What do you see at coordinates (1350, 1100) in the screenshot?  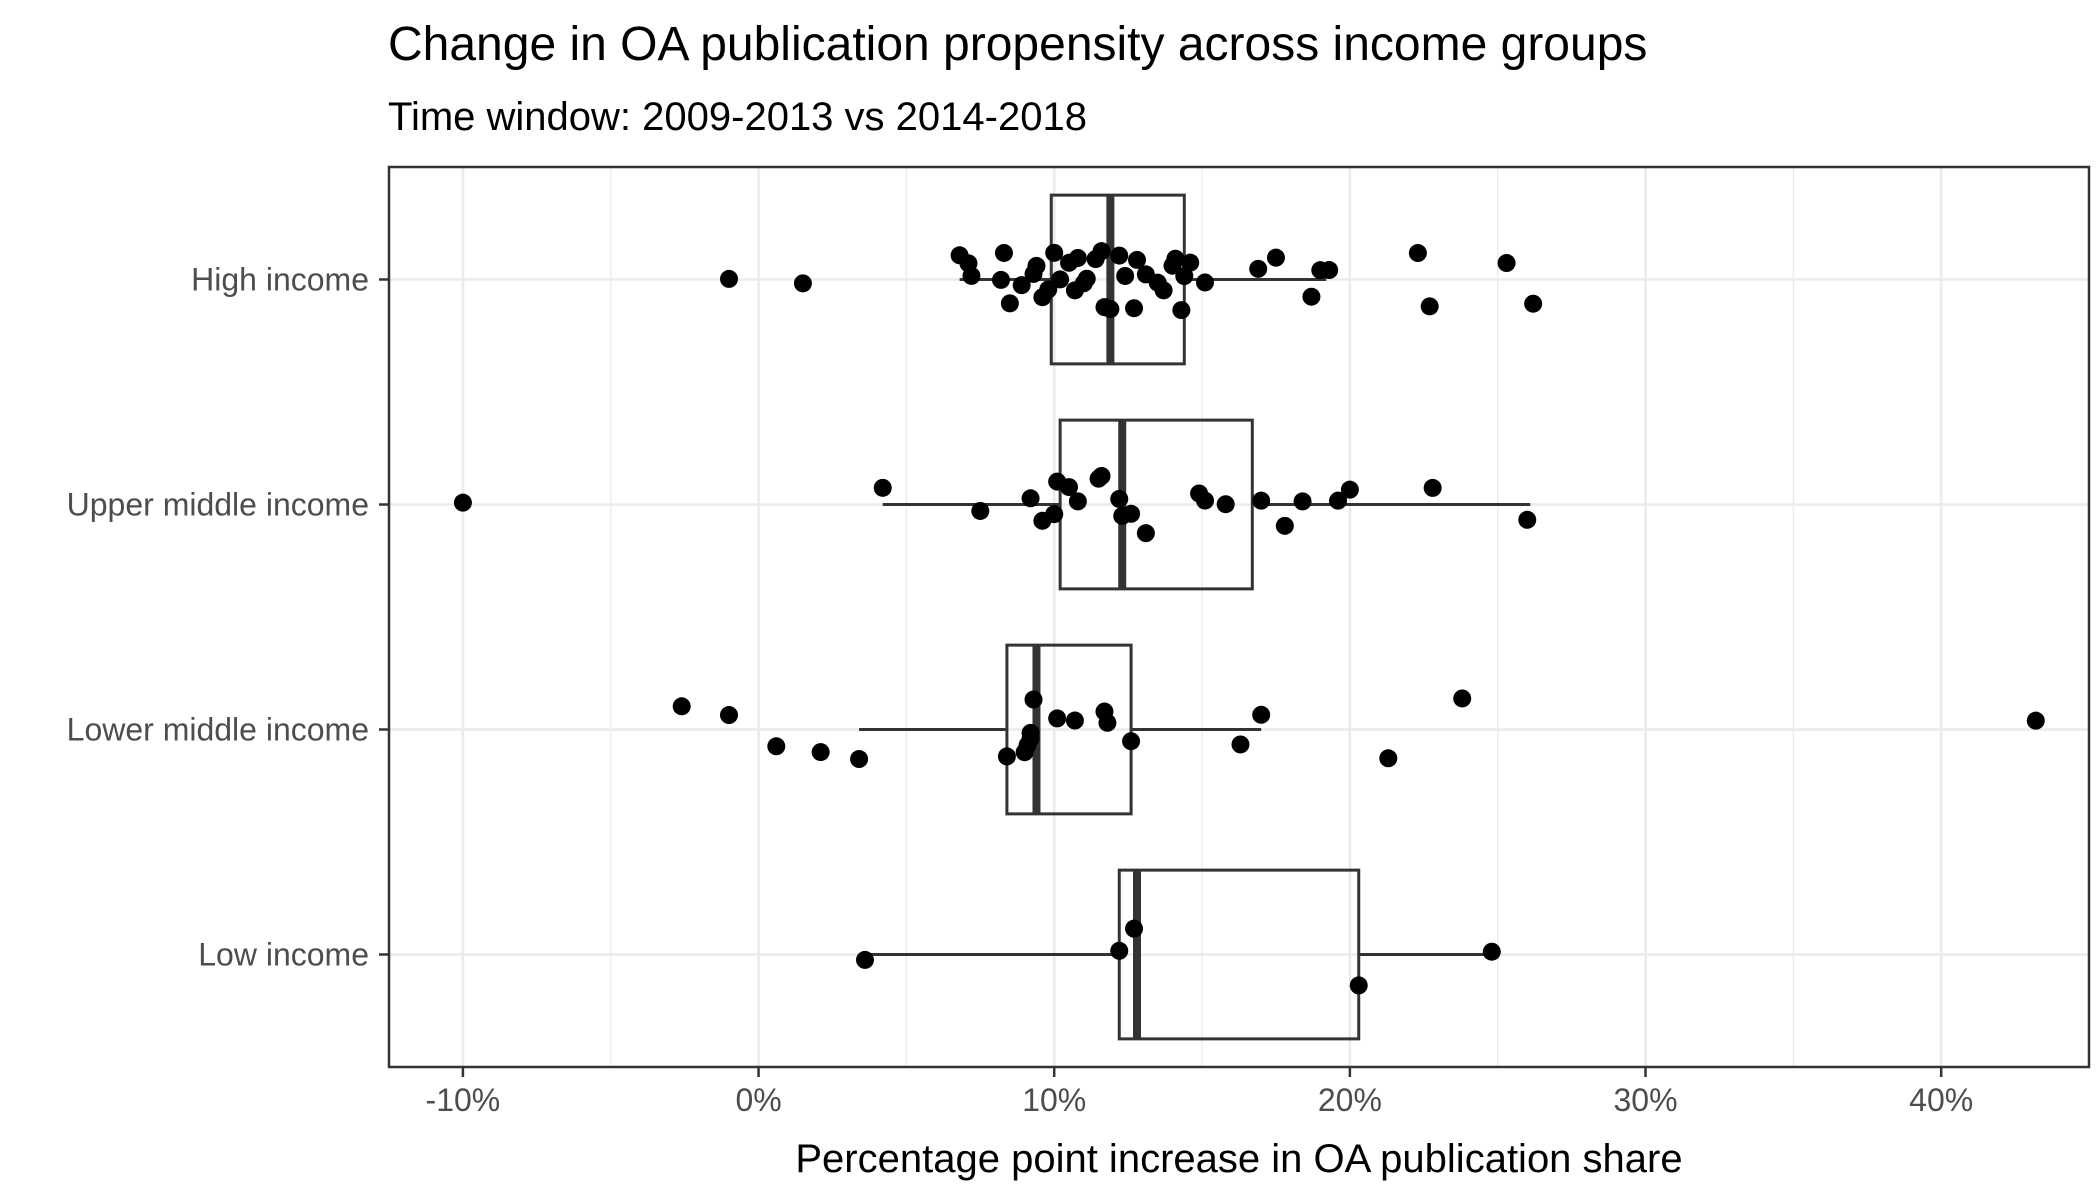 I see `x-tick-label: 20%` at bounding box center [1350, 1100].